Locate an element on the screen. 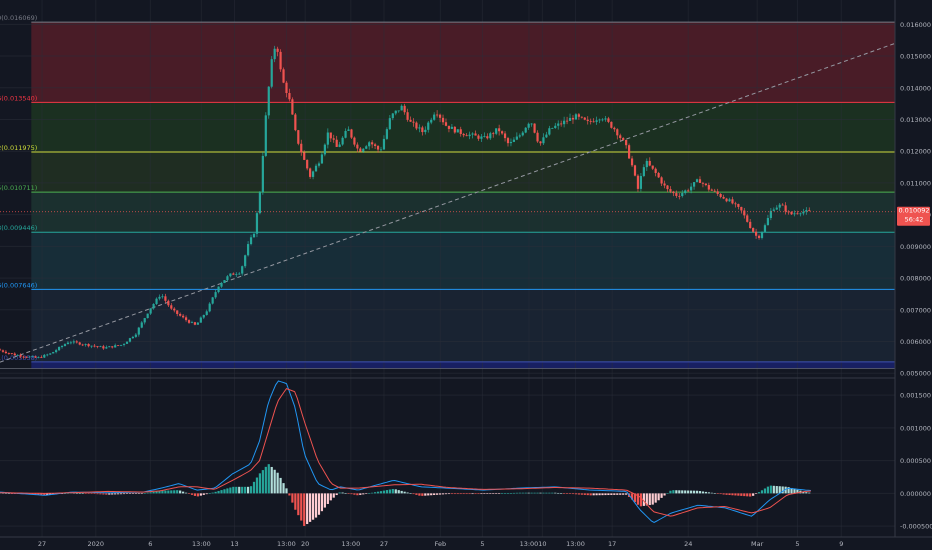 Image resolution: width=932 pixels, height=550 pixels. time-tick-label: 20 is located at coordinates (305, 544).